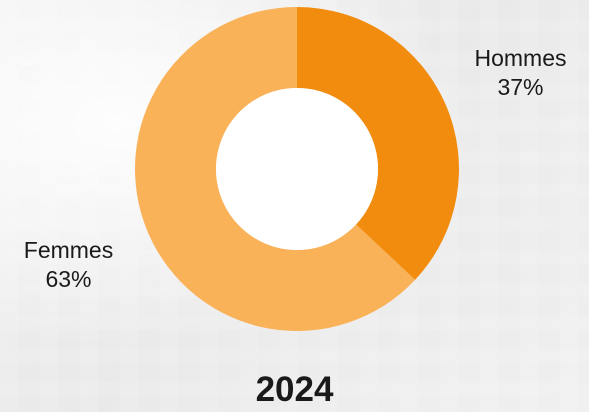 Image resolution: width=589 pixels, height=412 pixels. What do you see at coordinates (520, 73) in the screenshot?
I see `slice-label-hommes: Hommes 37%` at bounding box center [520, 73].